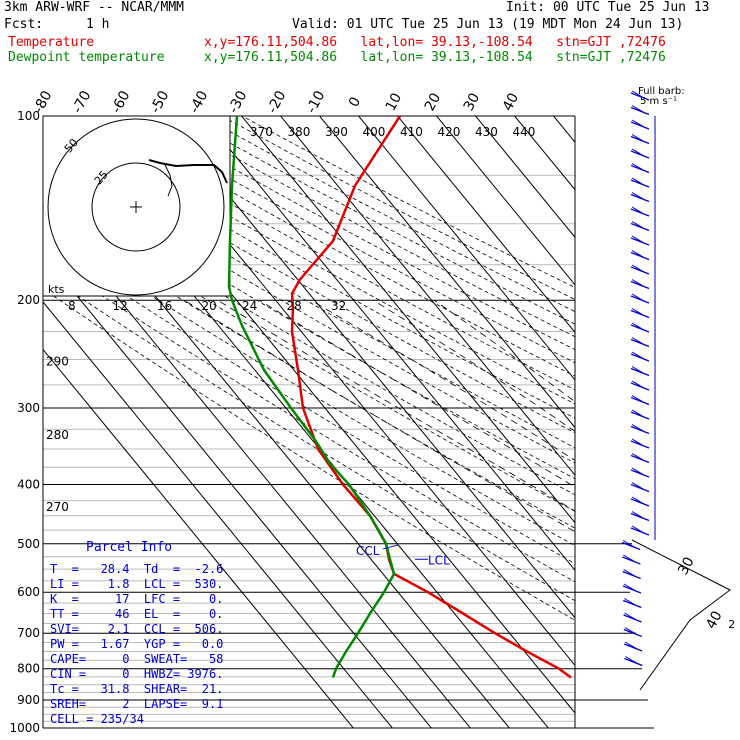 This screenshot has height=740, width=740. I want to click on pressure-tick-label: 300, so click(28, 408).